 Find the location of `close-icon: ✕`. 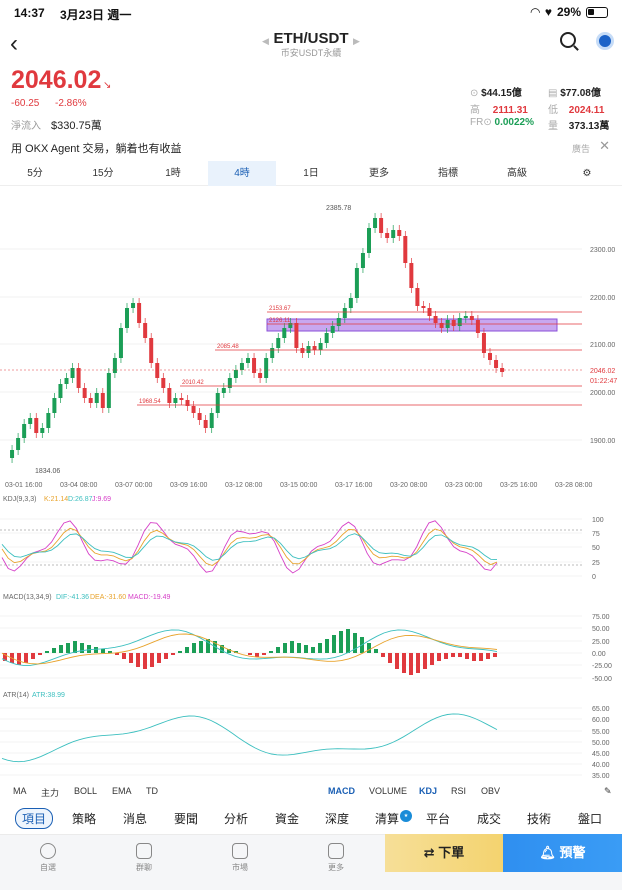

close-icon: ✕ is located at coordinates (604, 145).